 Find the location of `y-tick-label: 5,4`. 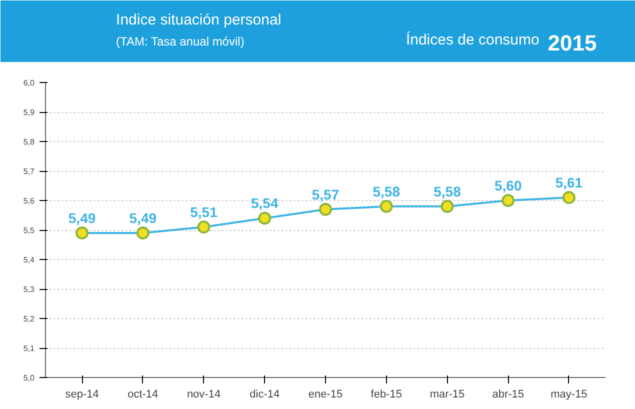

y-tick-label: 5,4 is located at coordinates (29, 260).